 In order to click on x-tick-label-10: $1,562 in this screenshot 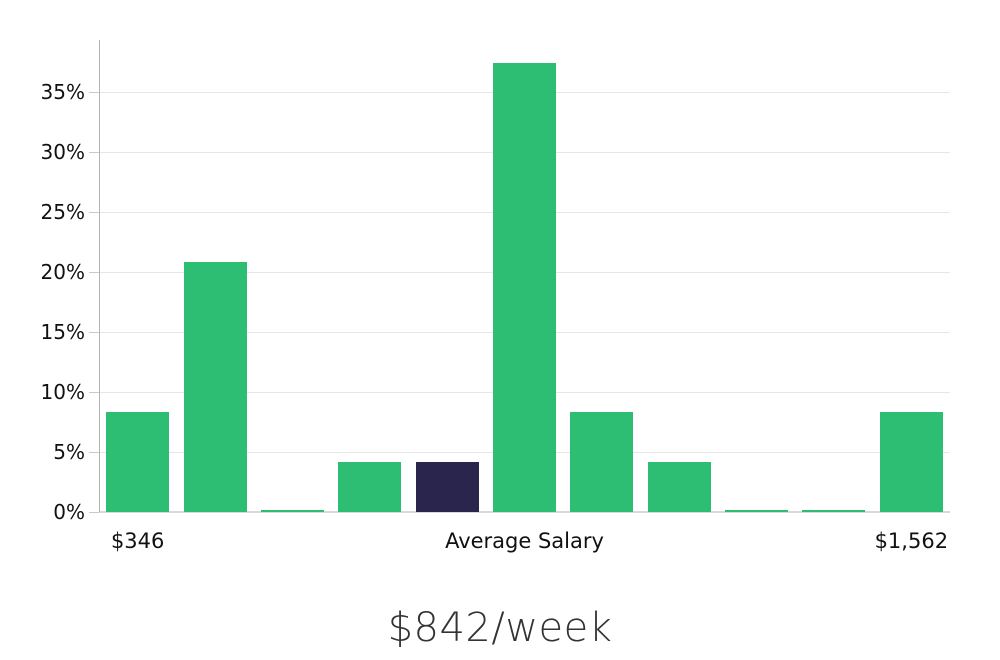, I will do `click(911, 541)`.